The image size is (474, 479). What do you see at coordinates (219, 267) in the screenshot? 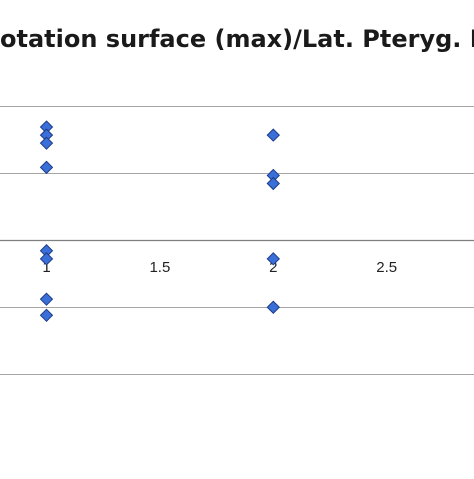
I see `x-tick-labels: 1 1.5 2 2.5` at bounding box center [219, 267].